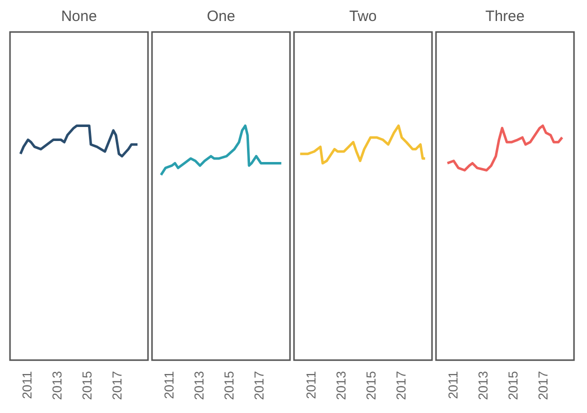  What do you see at coordinates (79, 17) in the screenshot?
I see `chart-title: None` at bounding box center [79, 17].